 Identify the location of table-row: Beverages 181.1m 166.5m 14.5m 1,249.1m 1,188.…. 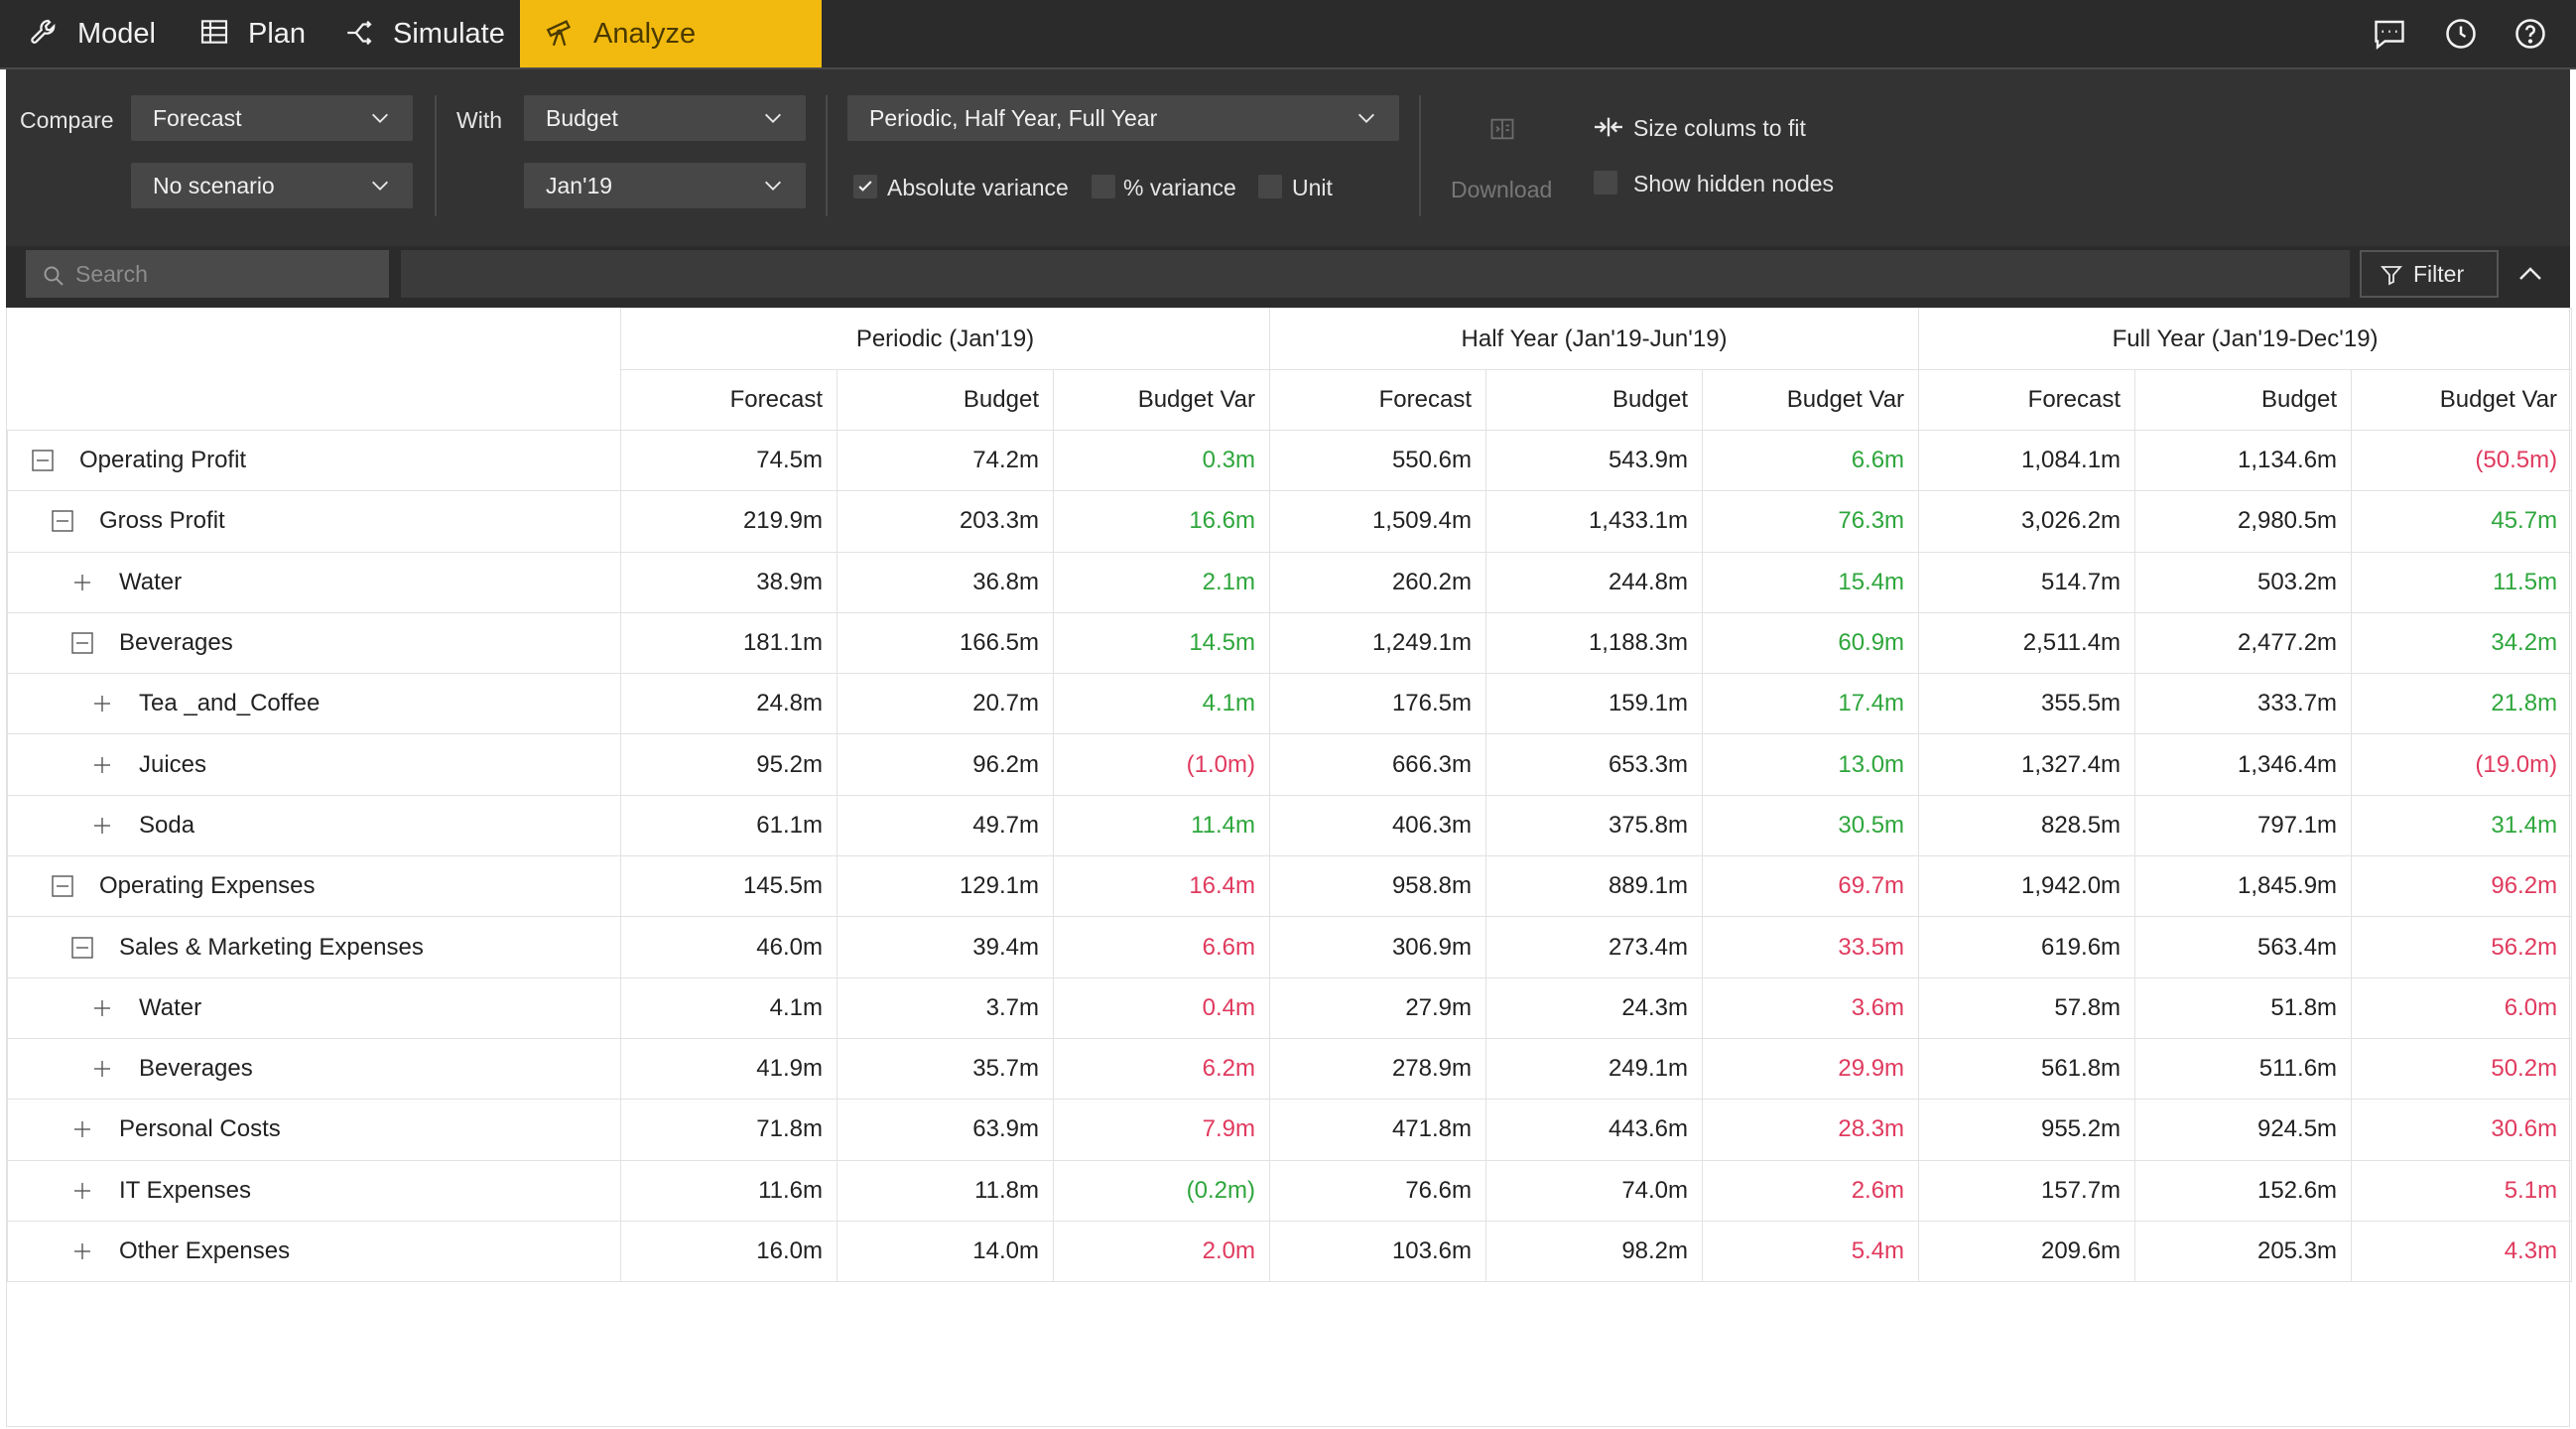
(1290, 643).